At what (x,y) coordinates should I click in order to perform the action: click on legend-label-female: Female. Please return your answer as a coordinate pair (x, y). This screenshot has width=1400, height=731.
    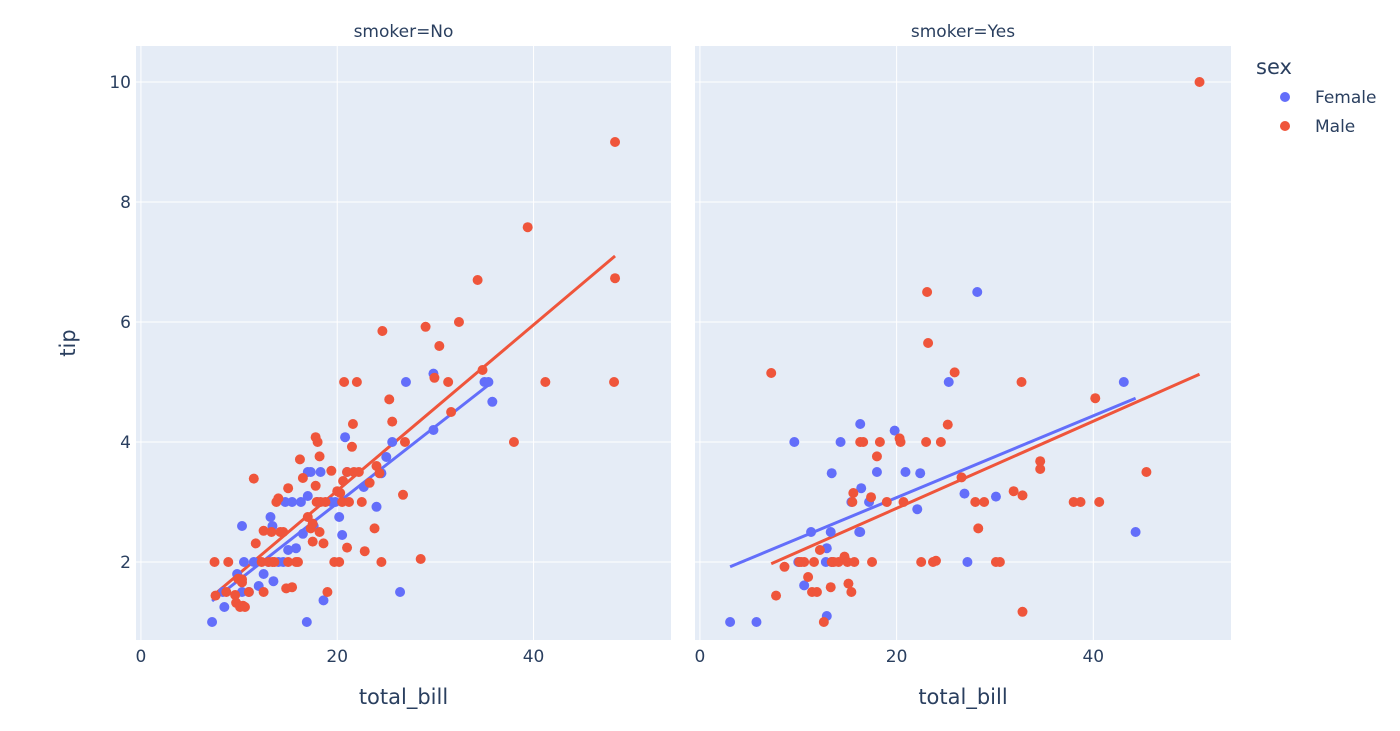
    Looking at the image, I should click on (1345, 98).